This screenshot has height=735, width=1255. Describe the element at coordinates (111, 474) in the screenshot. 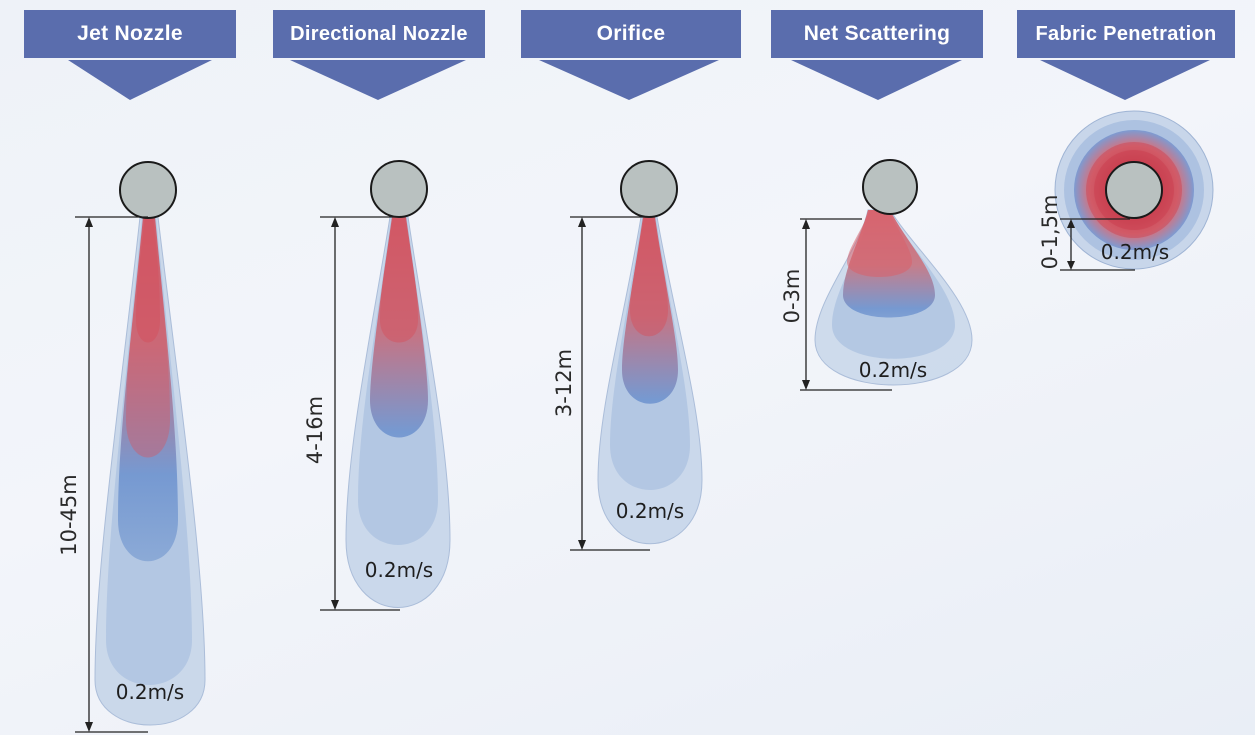

I see `jet-nozzle-dimension-line` at that location.